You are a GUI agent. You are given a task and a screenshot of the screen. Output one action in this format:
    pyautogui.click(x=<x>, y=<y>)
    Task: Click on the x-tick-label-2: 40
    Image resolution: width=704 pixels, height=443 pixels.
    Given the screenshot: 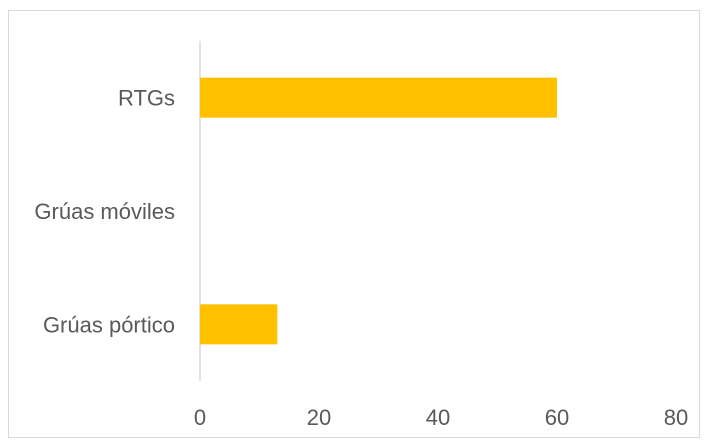 What is the action you would take?
    pyautogui.click(x=438, y=417)
    